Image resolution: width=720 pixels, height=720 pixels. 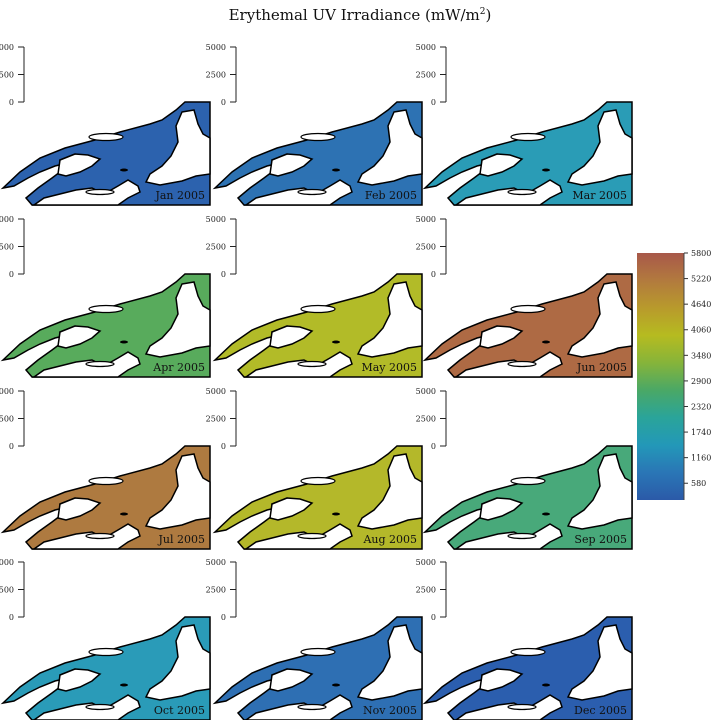 I want to click on map-panel: 0 2500 5000 Feb 2005, so click(x=314, y=124).